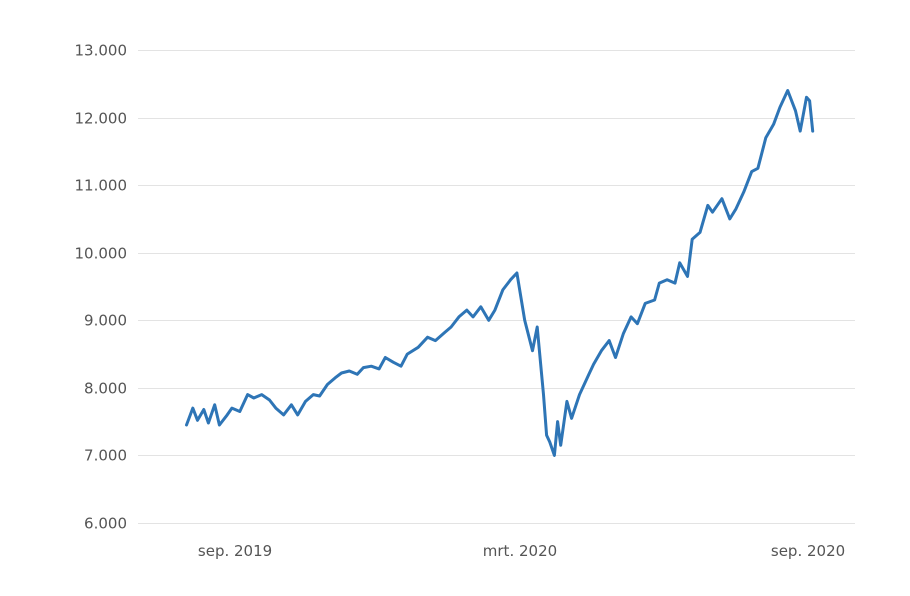 The height and width of the screenshot is (596, 910). Describe the element at coordinates (101, 119) in the screenshot. I see `y-tick-label: 12.000` at that location.